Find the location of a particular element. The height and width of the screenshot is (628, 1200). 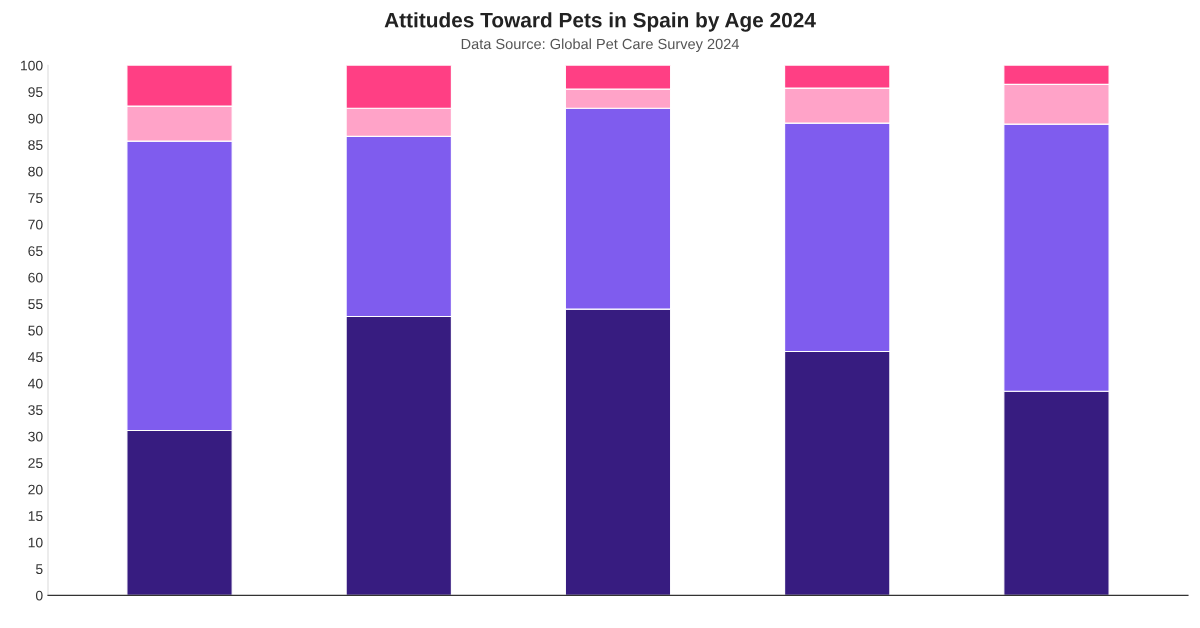

y-tick-label: 65 is located at coordinates (35, 251).